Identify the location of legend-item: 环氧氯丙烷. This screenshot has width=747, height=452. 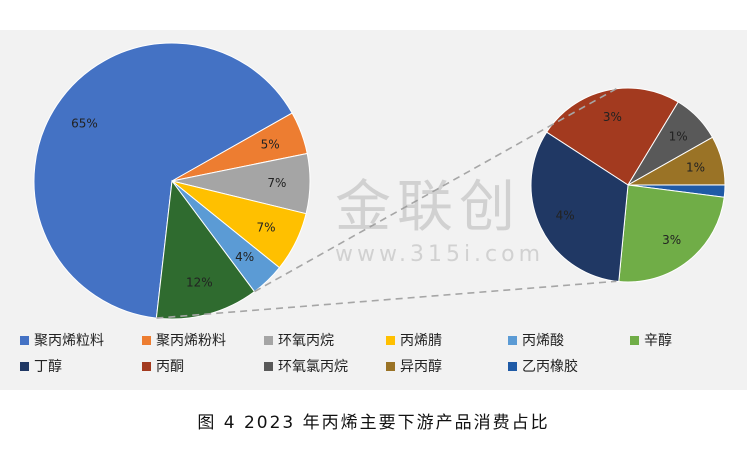
(325, 366).